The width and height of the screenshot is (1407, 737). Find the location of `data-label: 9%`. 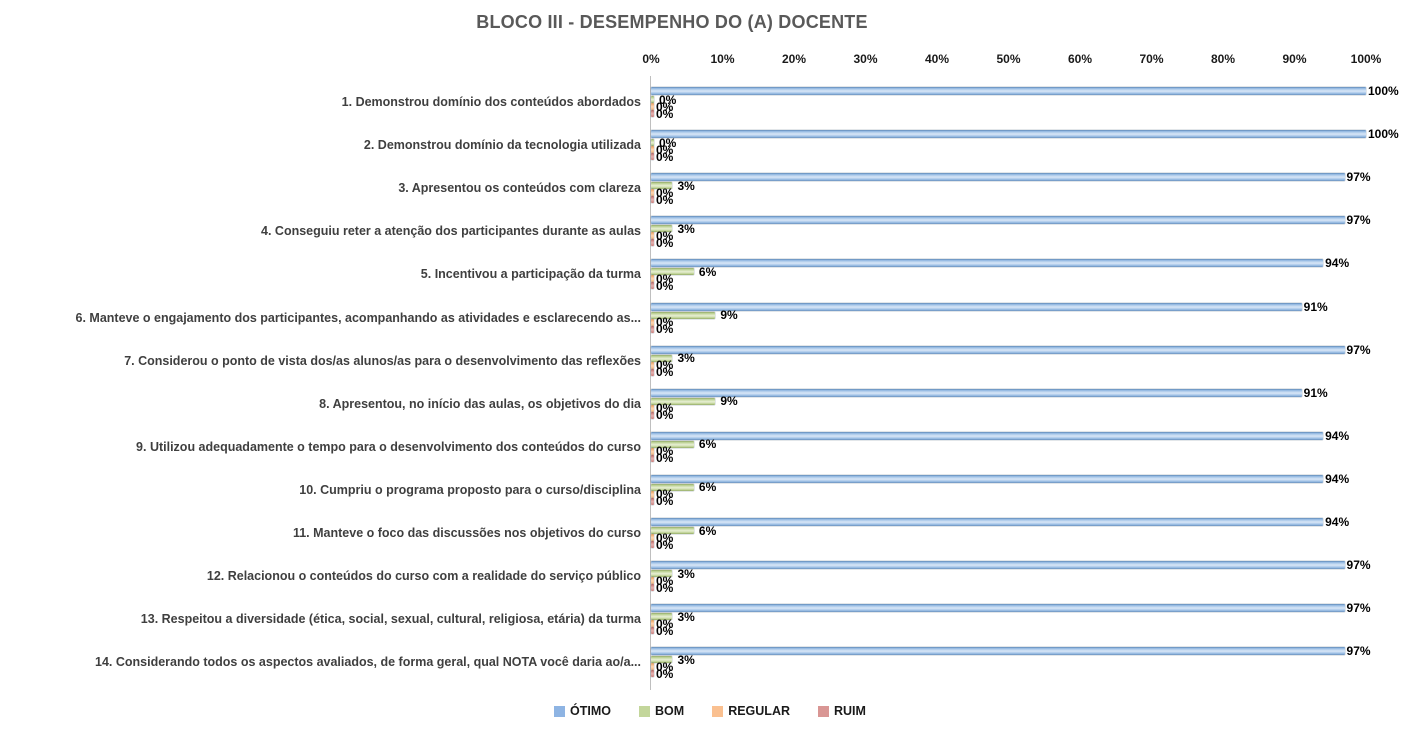

data-label: 9% is located at coordinates (729, 401).